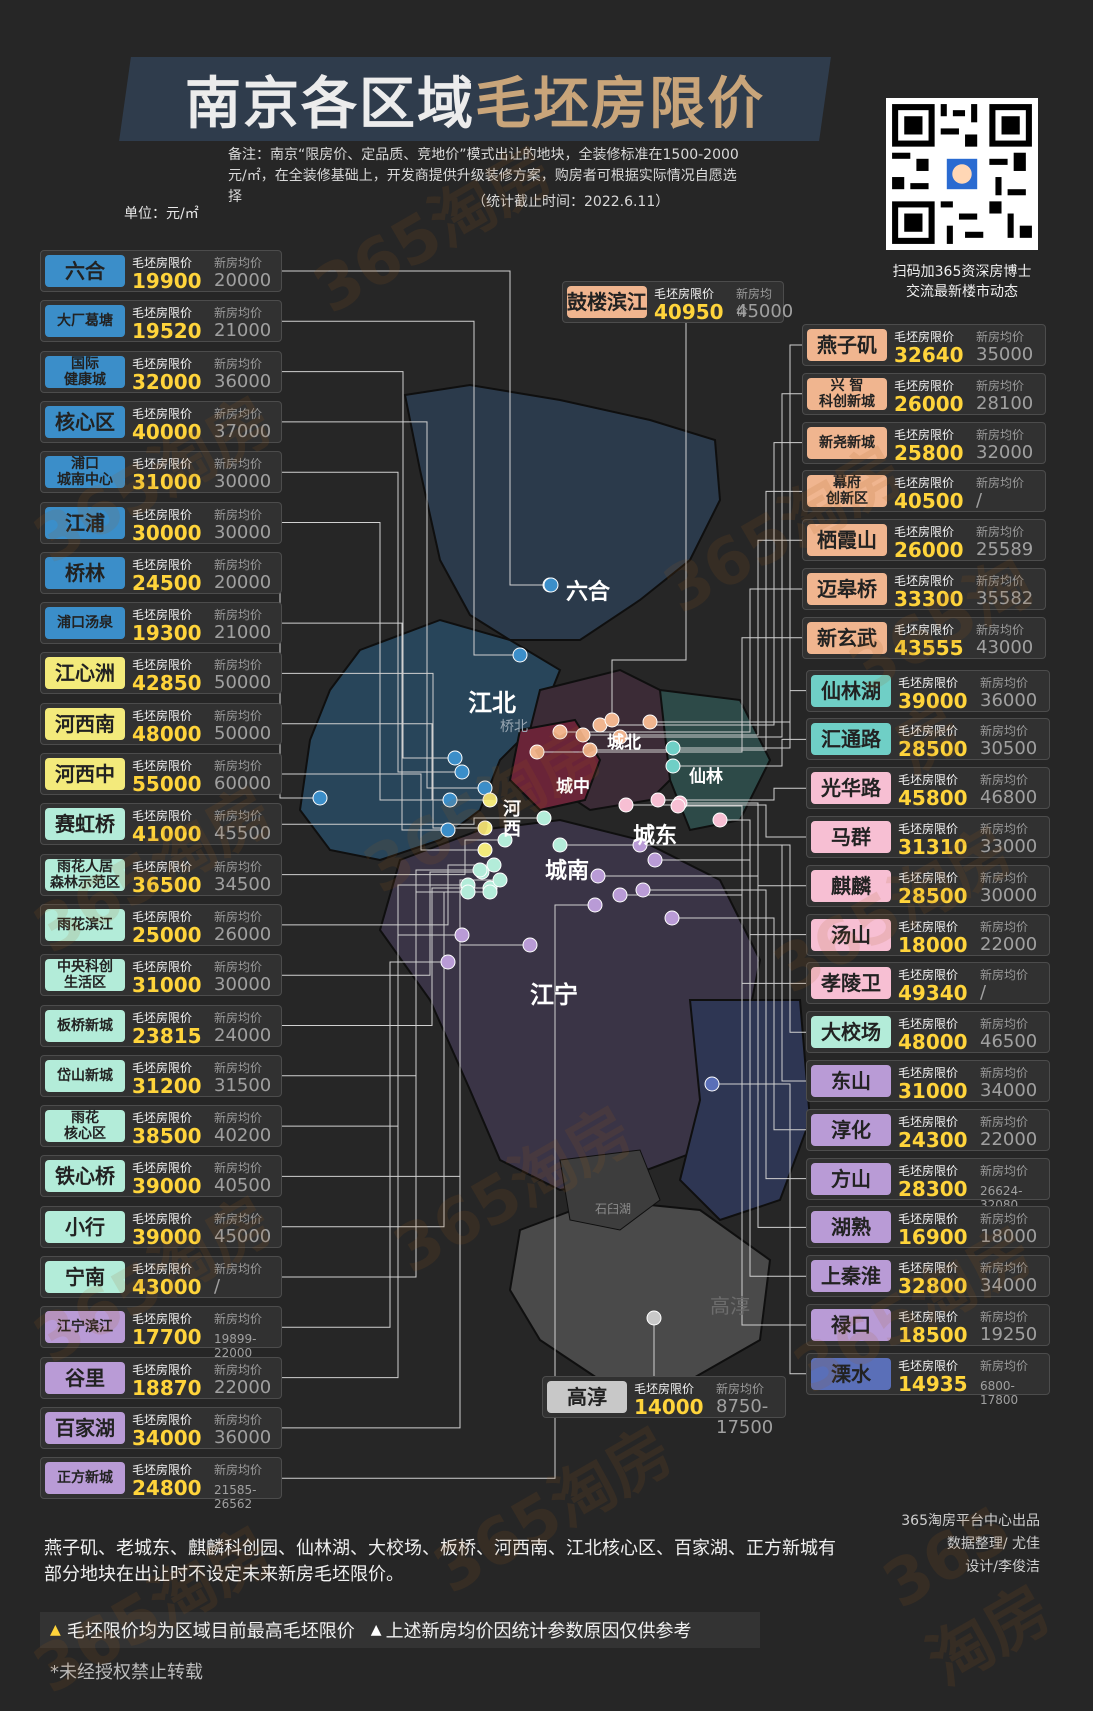 Image resolution: width=1093 pixels, height=1711 pixels. I want to click on cap-price-value: 31000, so click(167, 482).